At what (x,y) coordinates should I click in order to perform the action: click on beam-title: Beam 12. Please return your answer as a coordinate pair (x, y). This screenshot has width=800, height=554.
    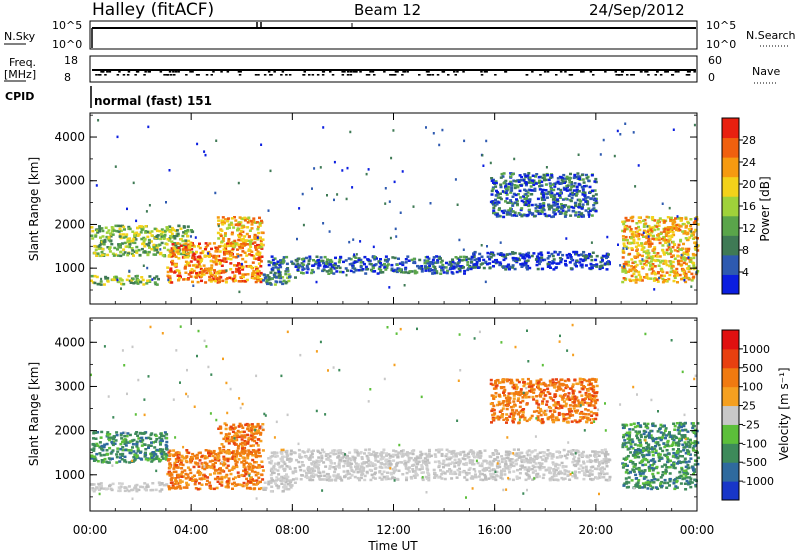
    Looking at the image, I should click on (387, 10).